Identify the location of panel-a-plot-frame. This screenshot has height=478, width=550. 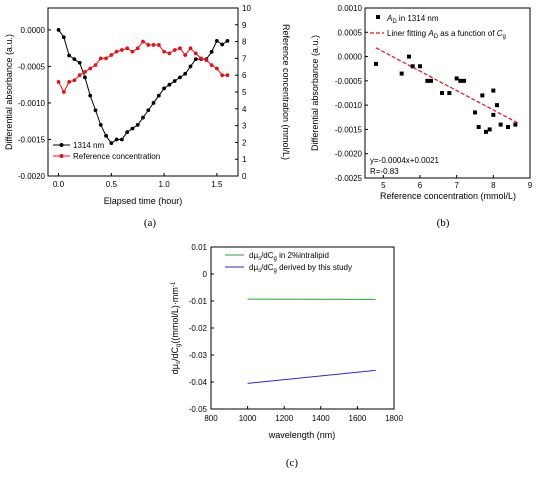
(143, 92).